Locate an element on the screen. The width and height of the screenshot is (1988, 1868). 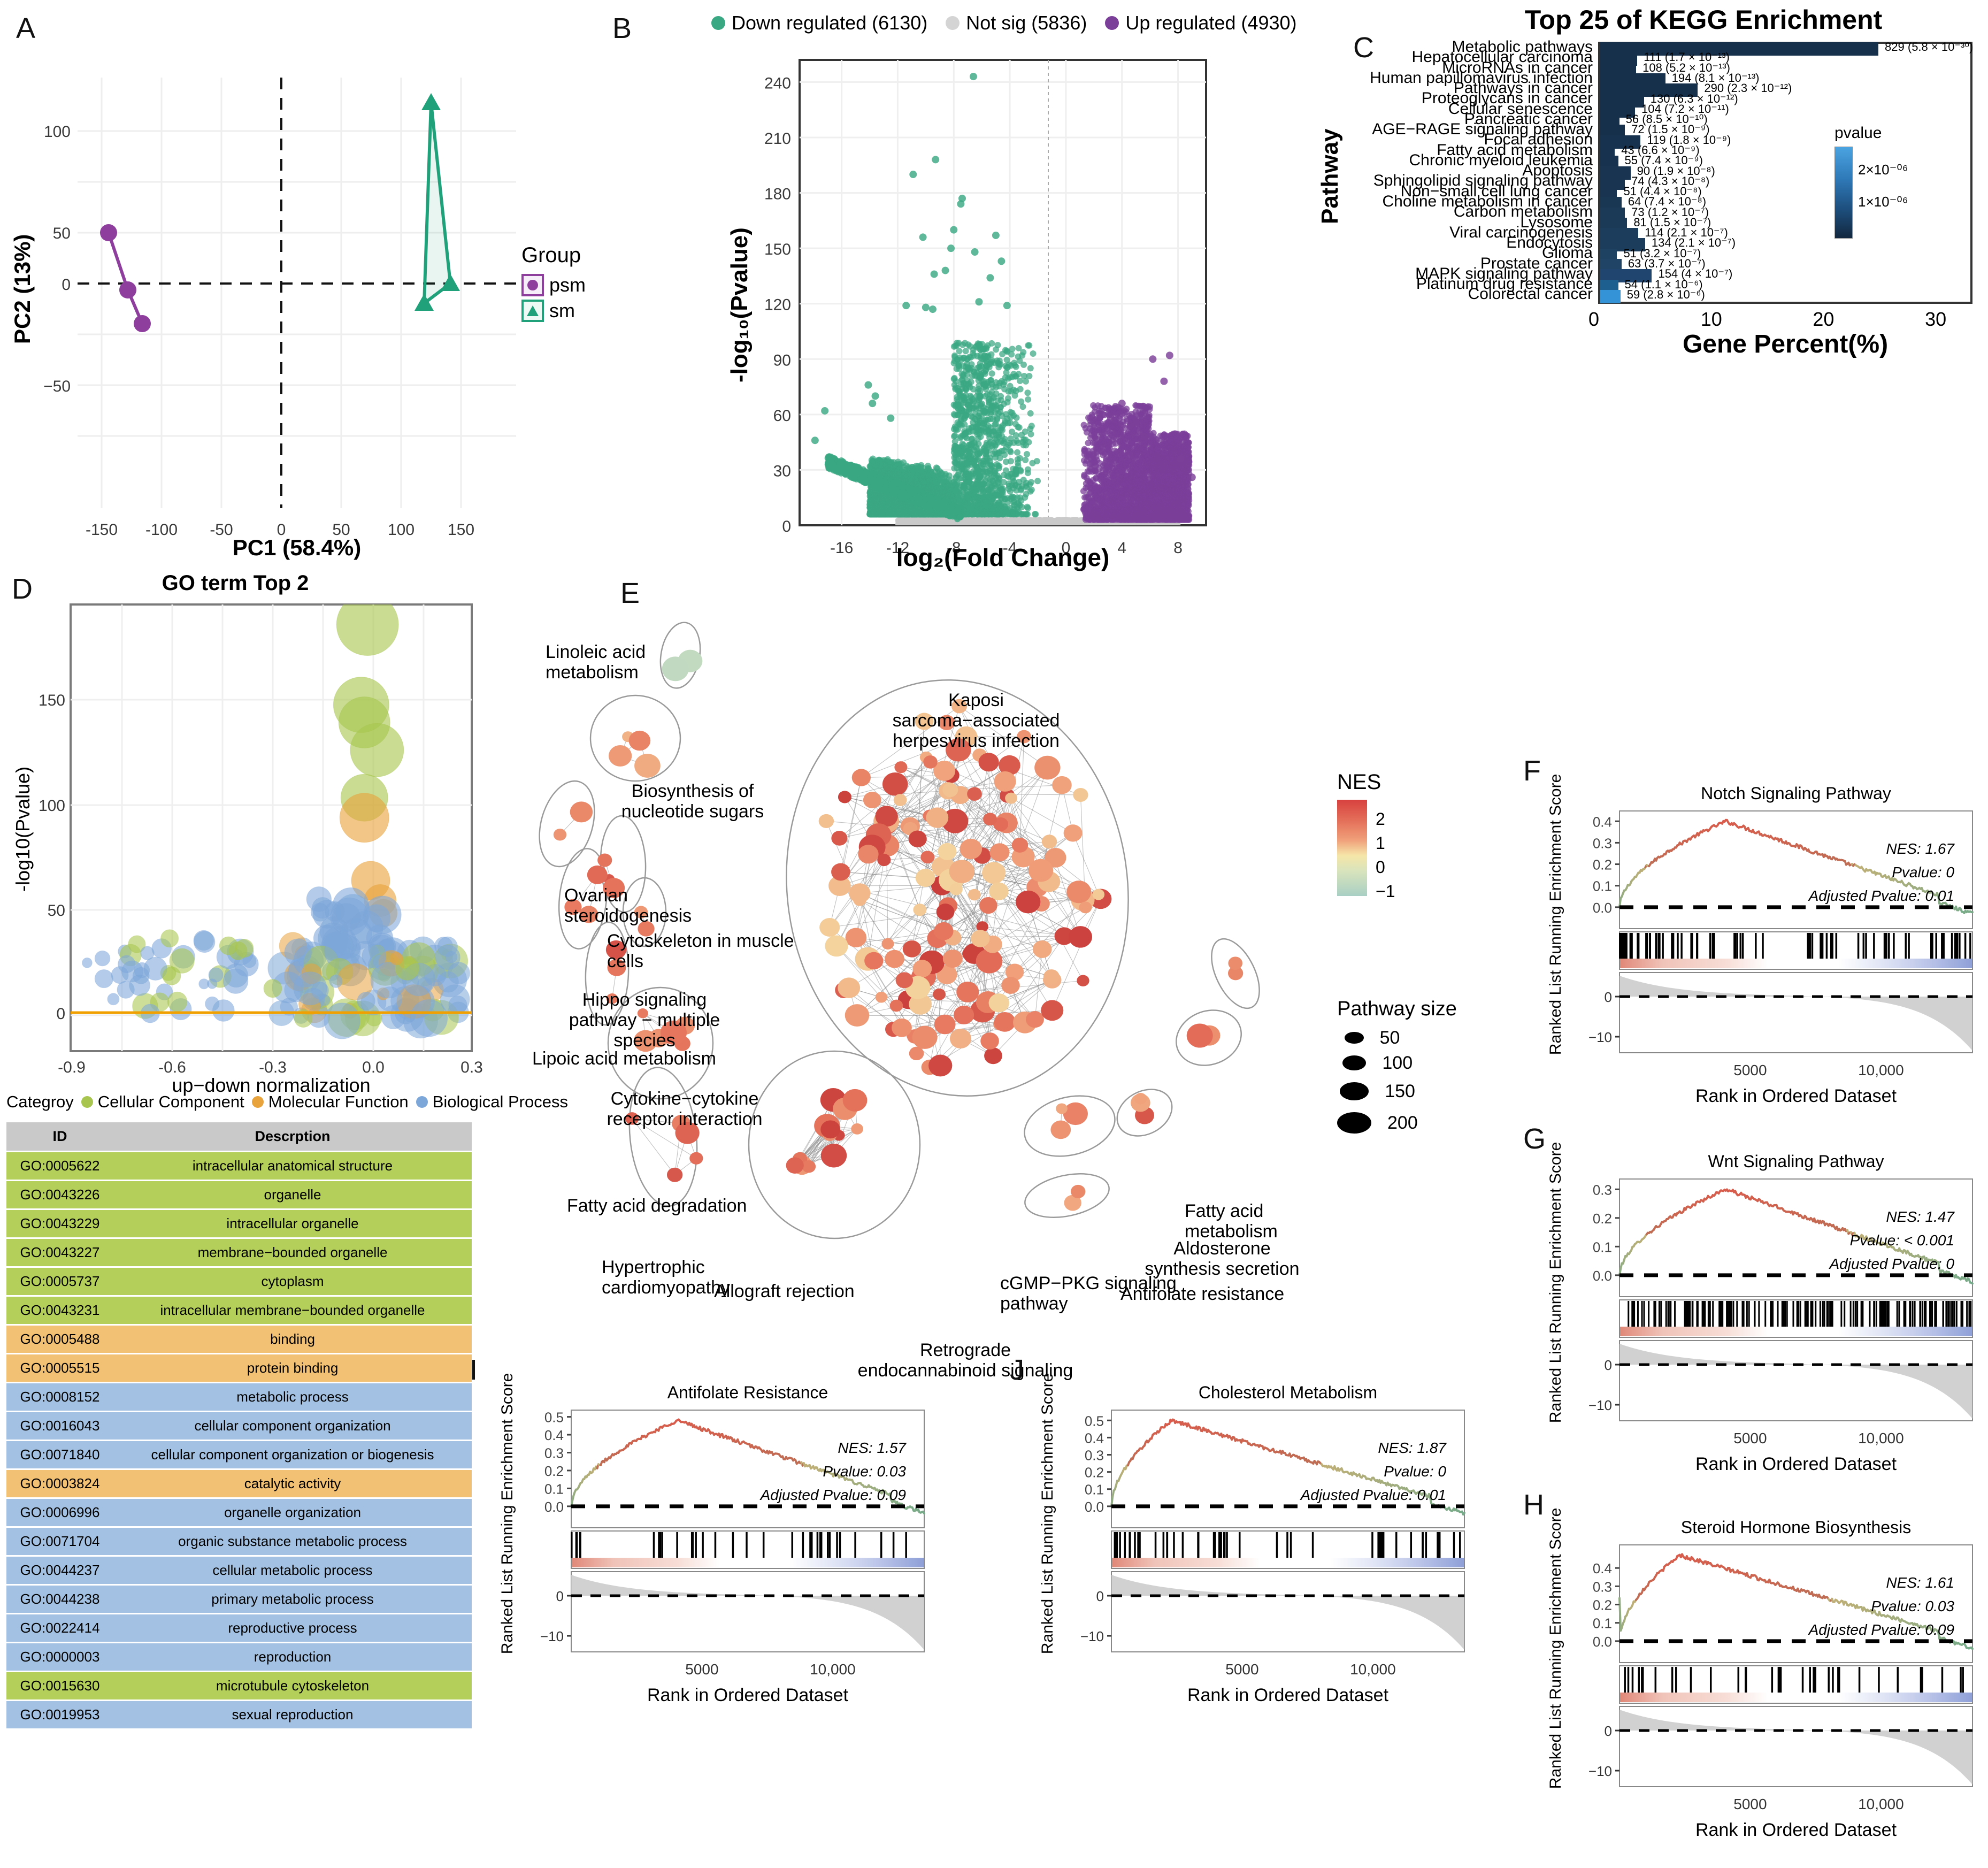
kegg-legend-tick-1: 2×10⁻⁰⁶ is located at coordinates (1883, 170).